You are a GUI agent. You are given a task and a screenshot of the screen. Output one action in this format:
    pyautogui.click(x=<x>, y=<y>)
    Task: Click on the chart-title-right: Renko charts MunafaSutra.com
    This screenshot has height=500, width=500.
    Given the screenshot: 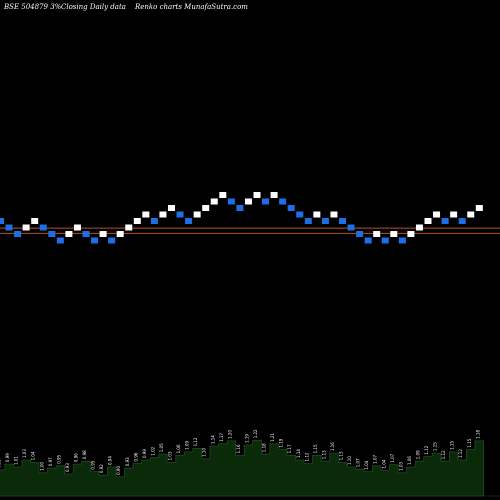 What is the action you would take?
    pyautogui.click(x=191, y=7)
    